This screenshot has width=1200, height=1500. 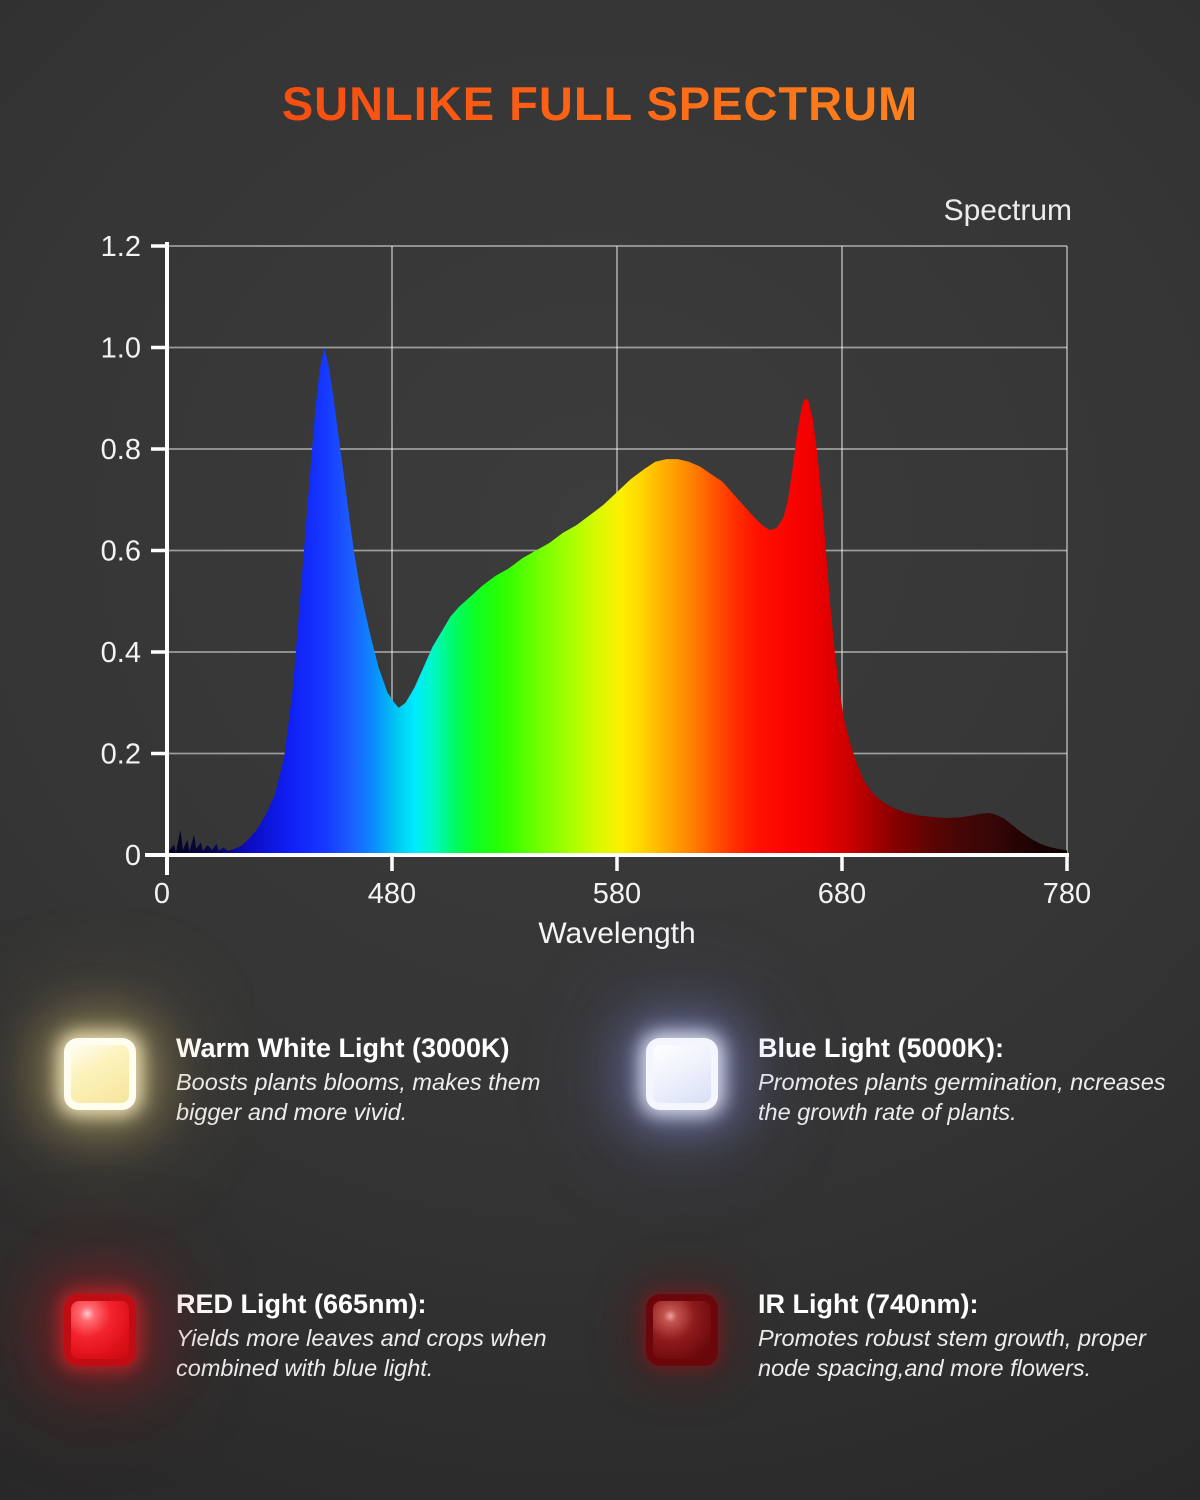 What do you see at coordinates (600, 103) in the screenshot?
I see `page-title: SUNLIKE FULL SPECTRUM` at bounding box center [600, 103].